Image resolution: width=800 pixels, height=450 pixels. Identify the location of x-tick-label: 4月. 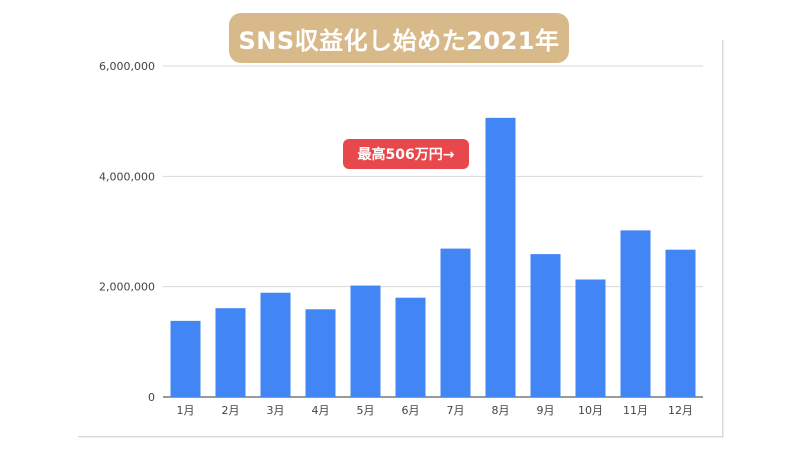
(321, 410).